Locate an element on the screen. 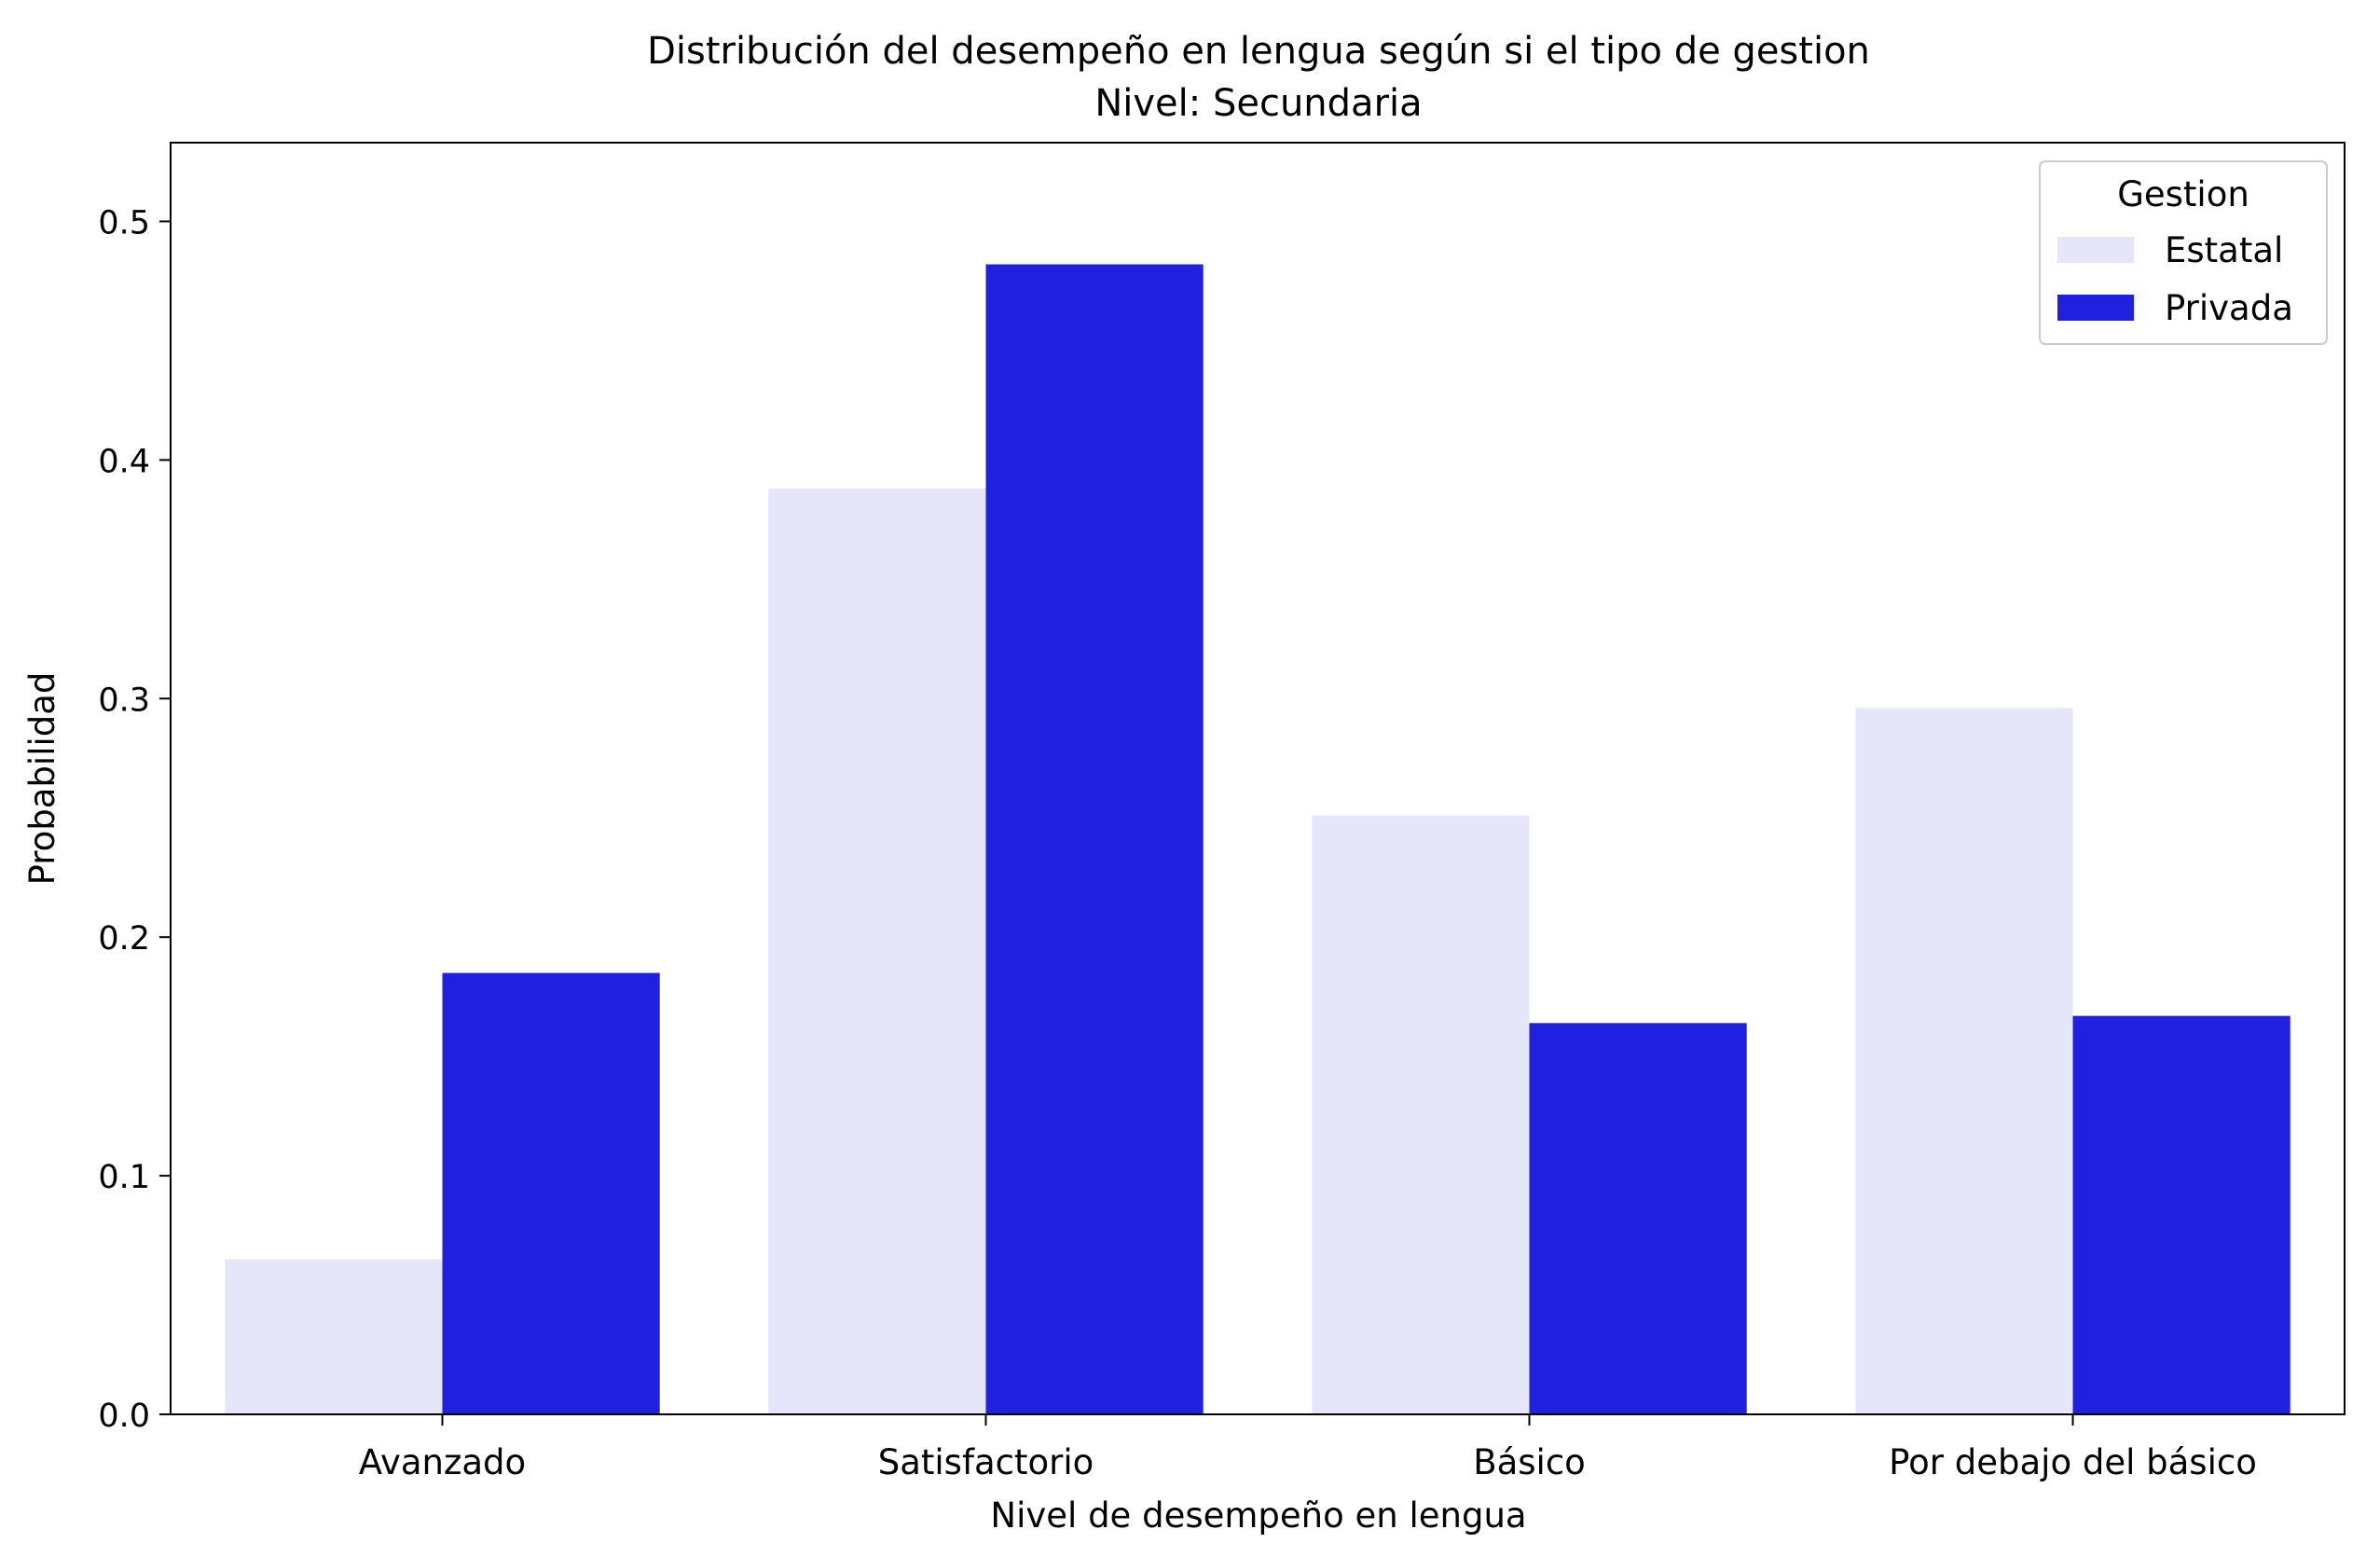 The width and height of the screenshot is (2380, 1557). legend-label-estatal: Estatal is located at coordinates (2224, 250).